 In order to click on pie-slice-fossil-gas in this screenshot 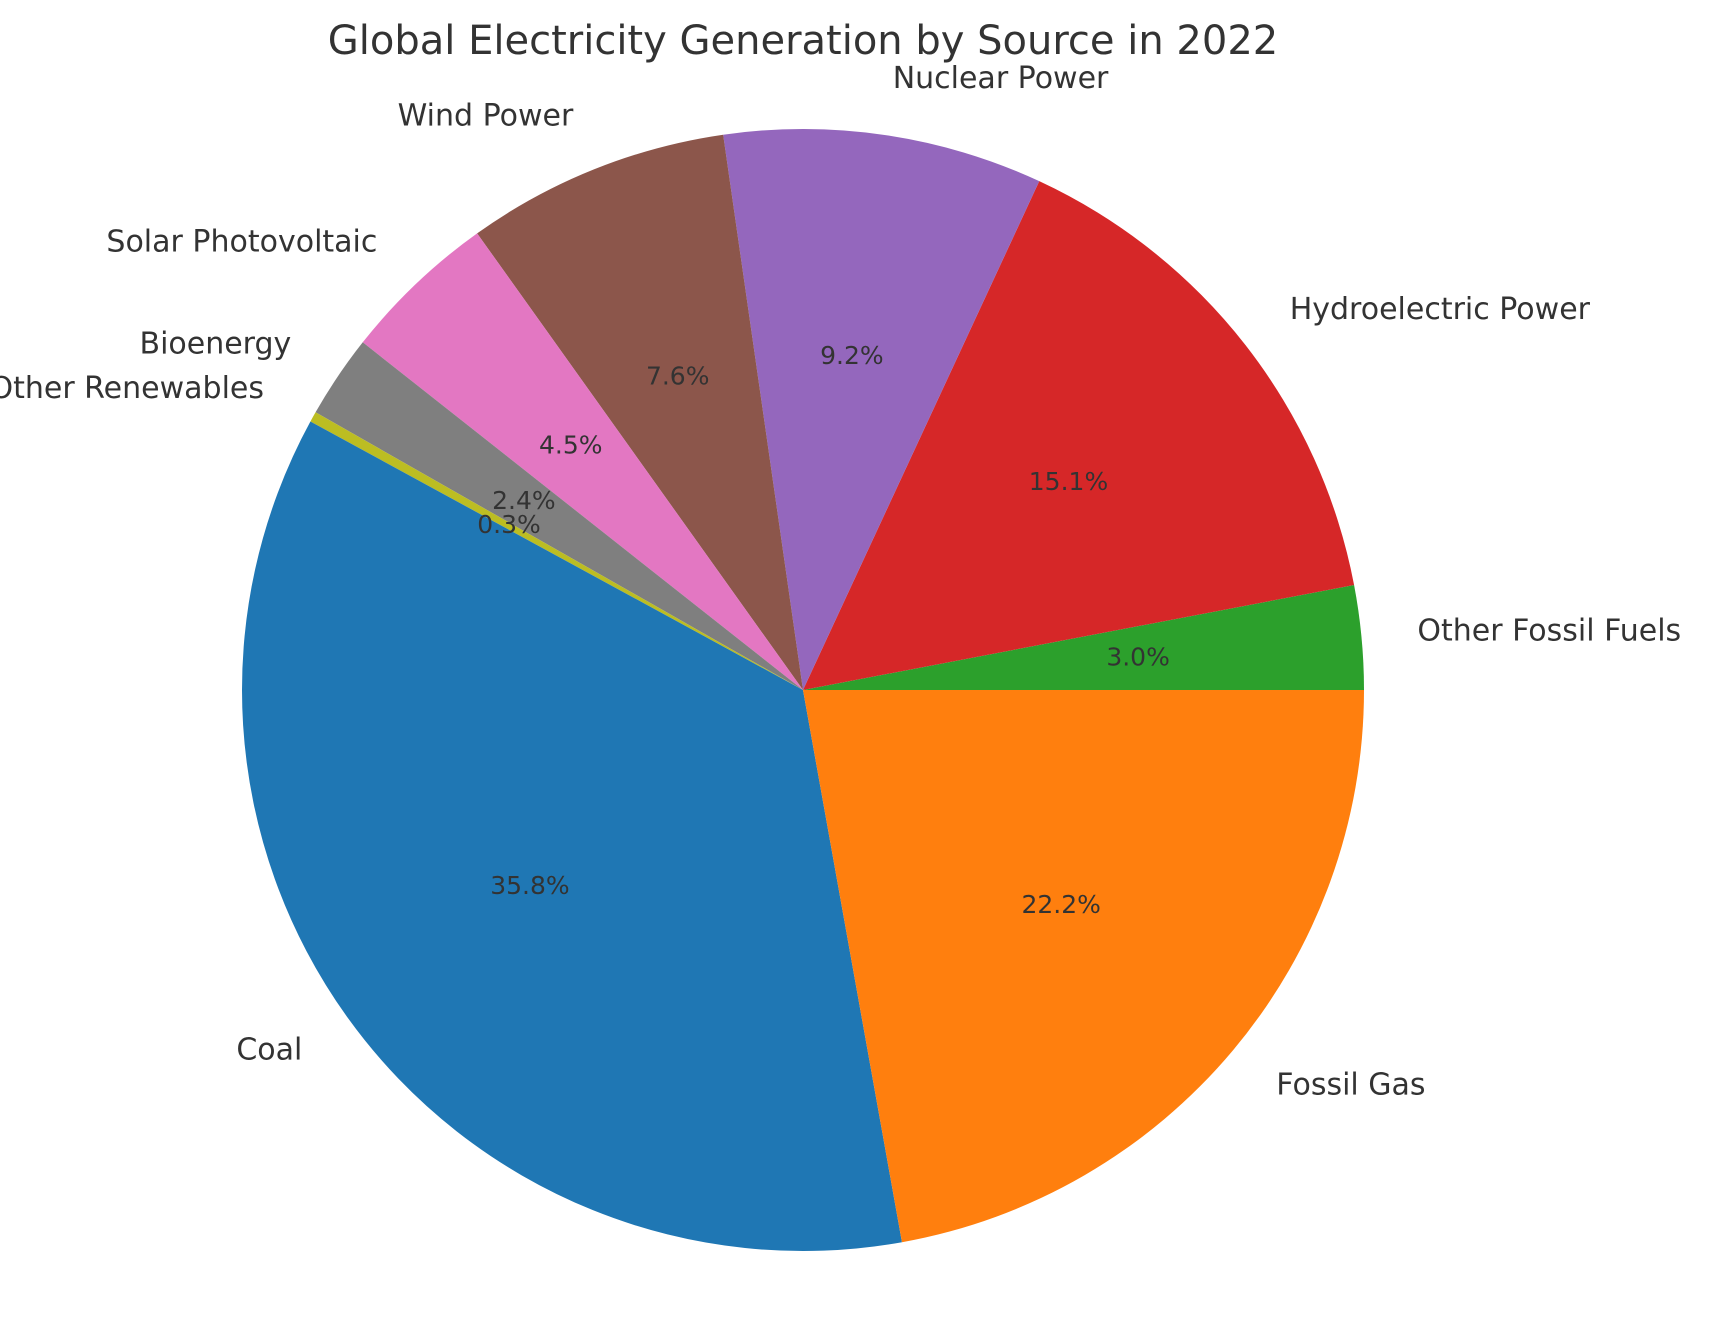, I will do `click(1083, 966)`.